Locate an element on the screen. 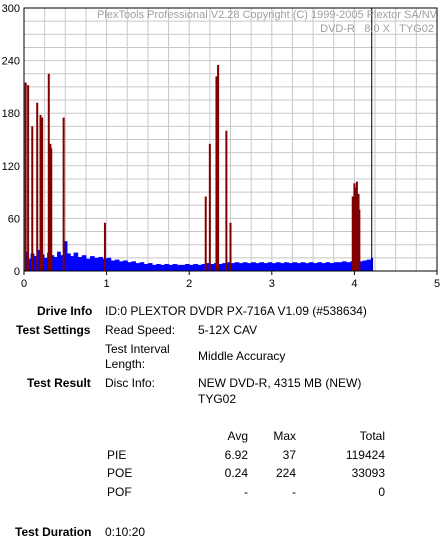 This screenshot has width=446, height=543. disc-info-media-code: TYG02 is located at coordinates (217, 399).